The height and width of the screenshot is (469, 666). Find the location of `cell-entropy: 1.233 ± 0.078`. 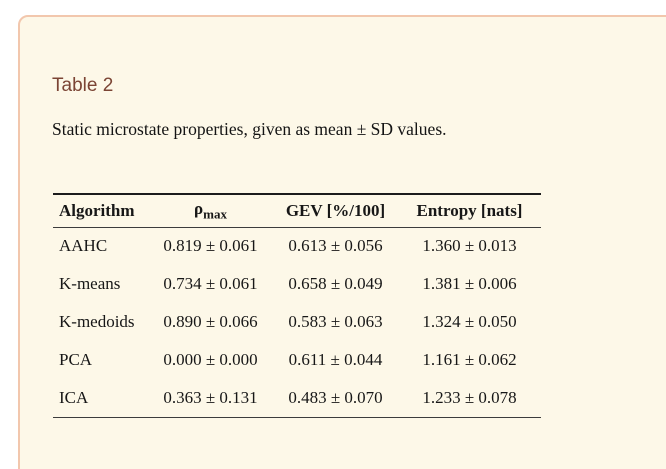

cell-entropy: 1.233 ± 0.078 is located at coordinates (469, 397).